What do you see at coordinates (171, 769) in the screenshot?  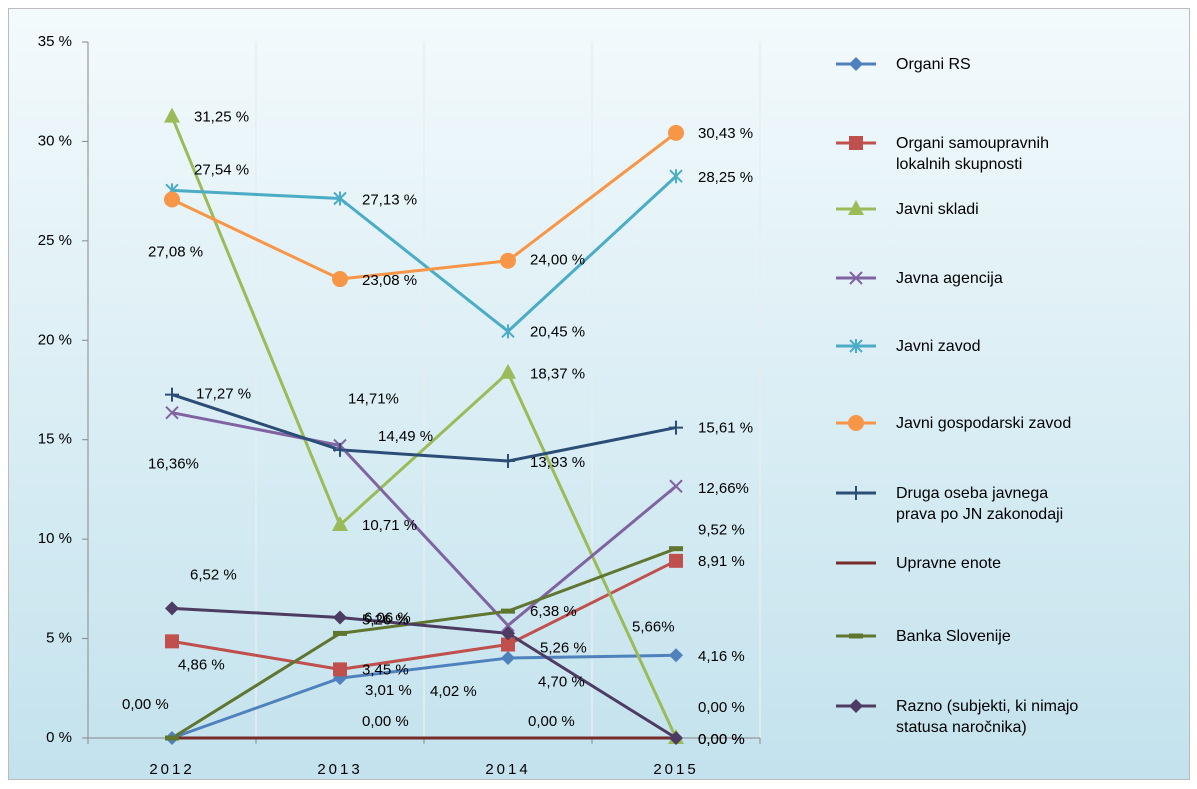 I see `x-tick-label: 2012` at bounding box center [171, 769].